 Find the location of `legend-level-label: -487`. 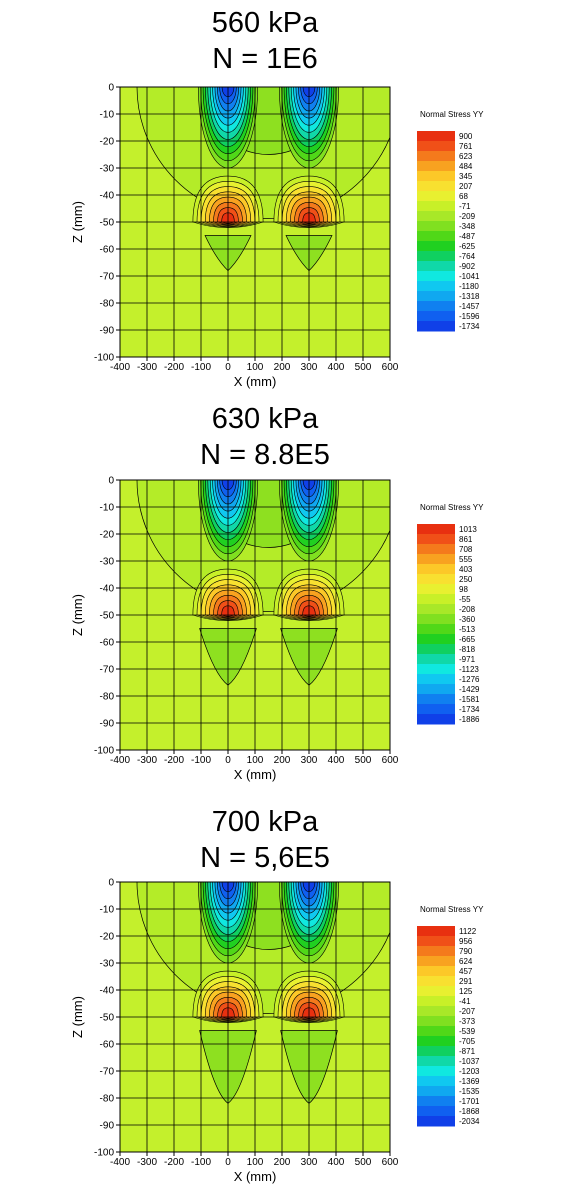

legend-level-label: -487 is located at coordinates (467, 236).